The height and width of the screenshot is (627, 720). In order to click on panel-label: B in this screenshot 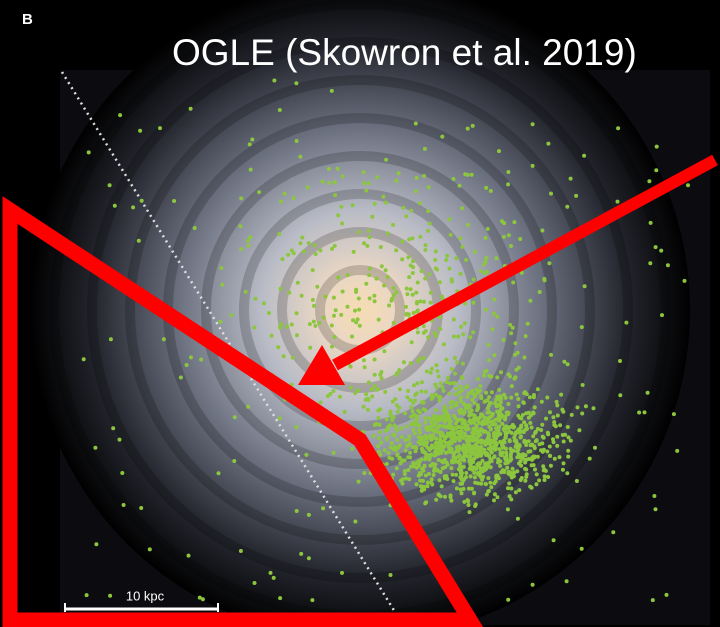, I will do `click(27, 19)`.